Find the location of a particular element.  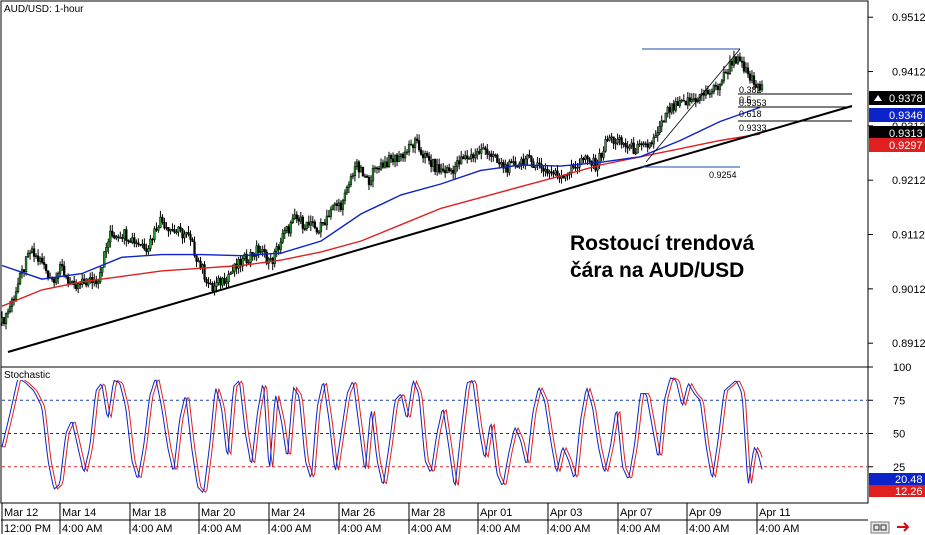

price-tag-label: 0.9297 is located at coordinates (906, 146).